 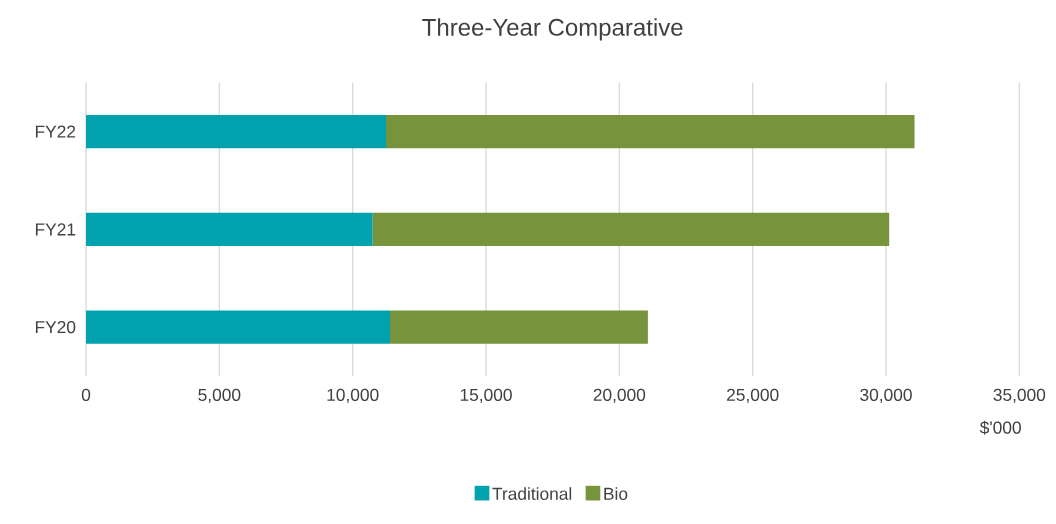 I want to click on x-tick-label: 0, so click(x=86, y=394).